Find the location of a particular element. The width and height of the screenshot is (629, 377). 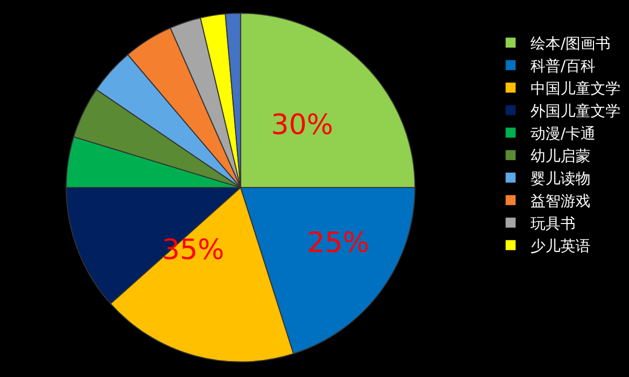

legend-label: 少儿英语 is located at coordinates (560, 245).